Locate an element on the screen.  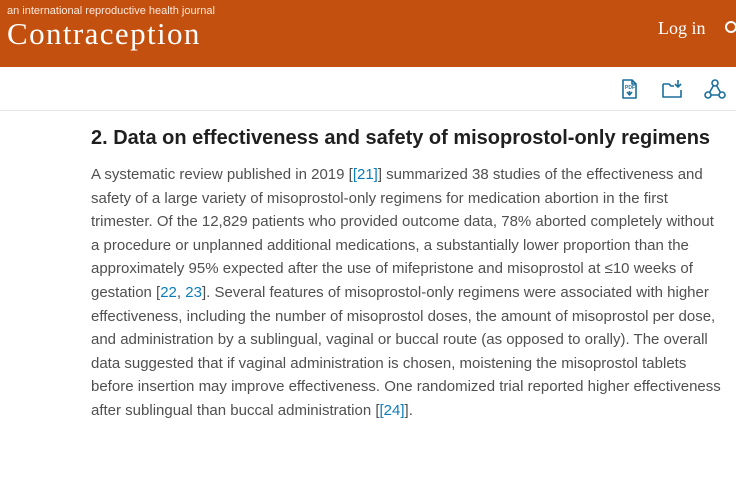
article-toolbar: PDF is located at coordinates (368, 89).